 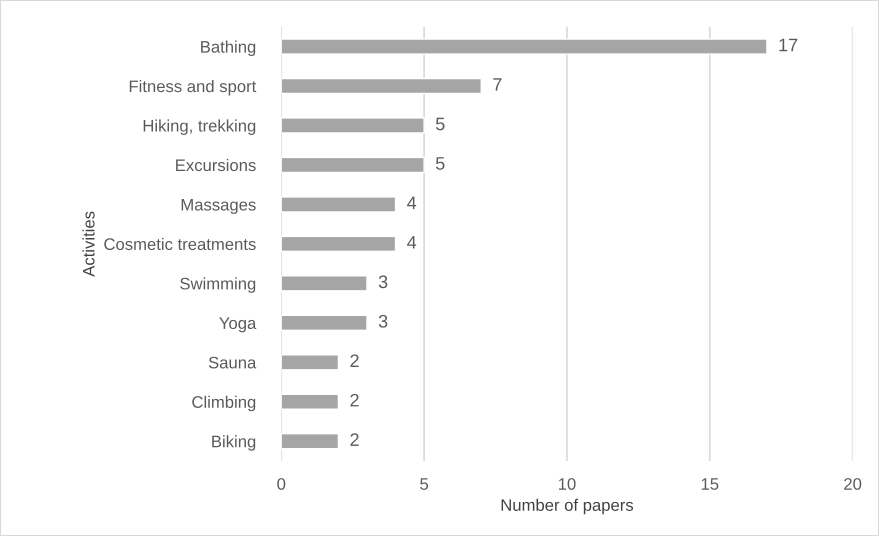 What do you see at coordinates (219, 206) in the screenshot?
I see `y-tick-label: Massages` at bounding box center [219, 206].